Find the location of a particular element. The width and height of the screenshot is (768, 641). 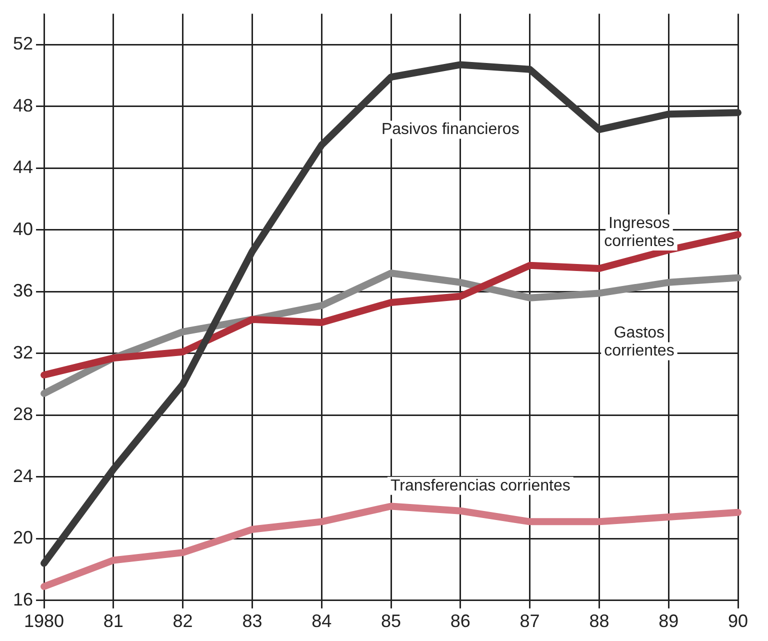

x-tick-label: 85 is located at coordinates (391, 621).